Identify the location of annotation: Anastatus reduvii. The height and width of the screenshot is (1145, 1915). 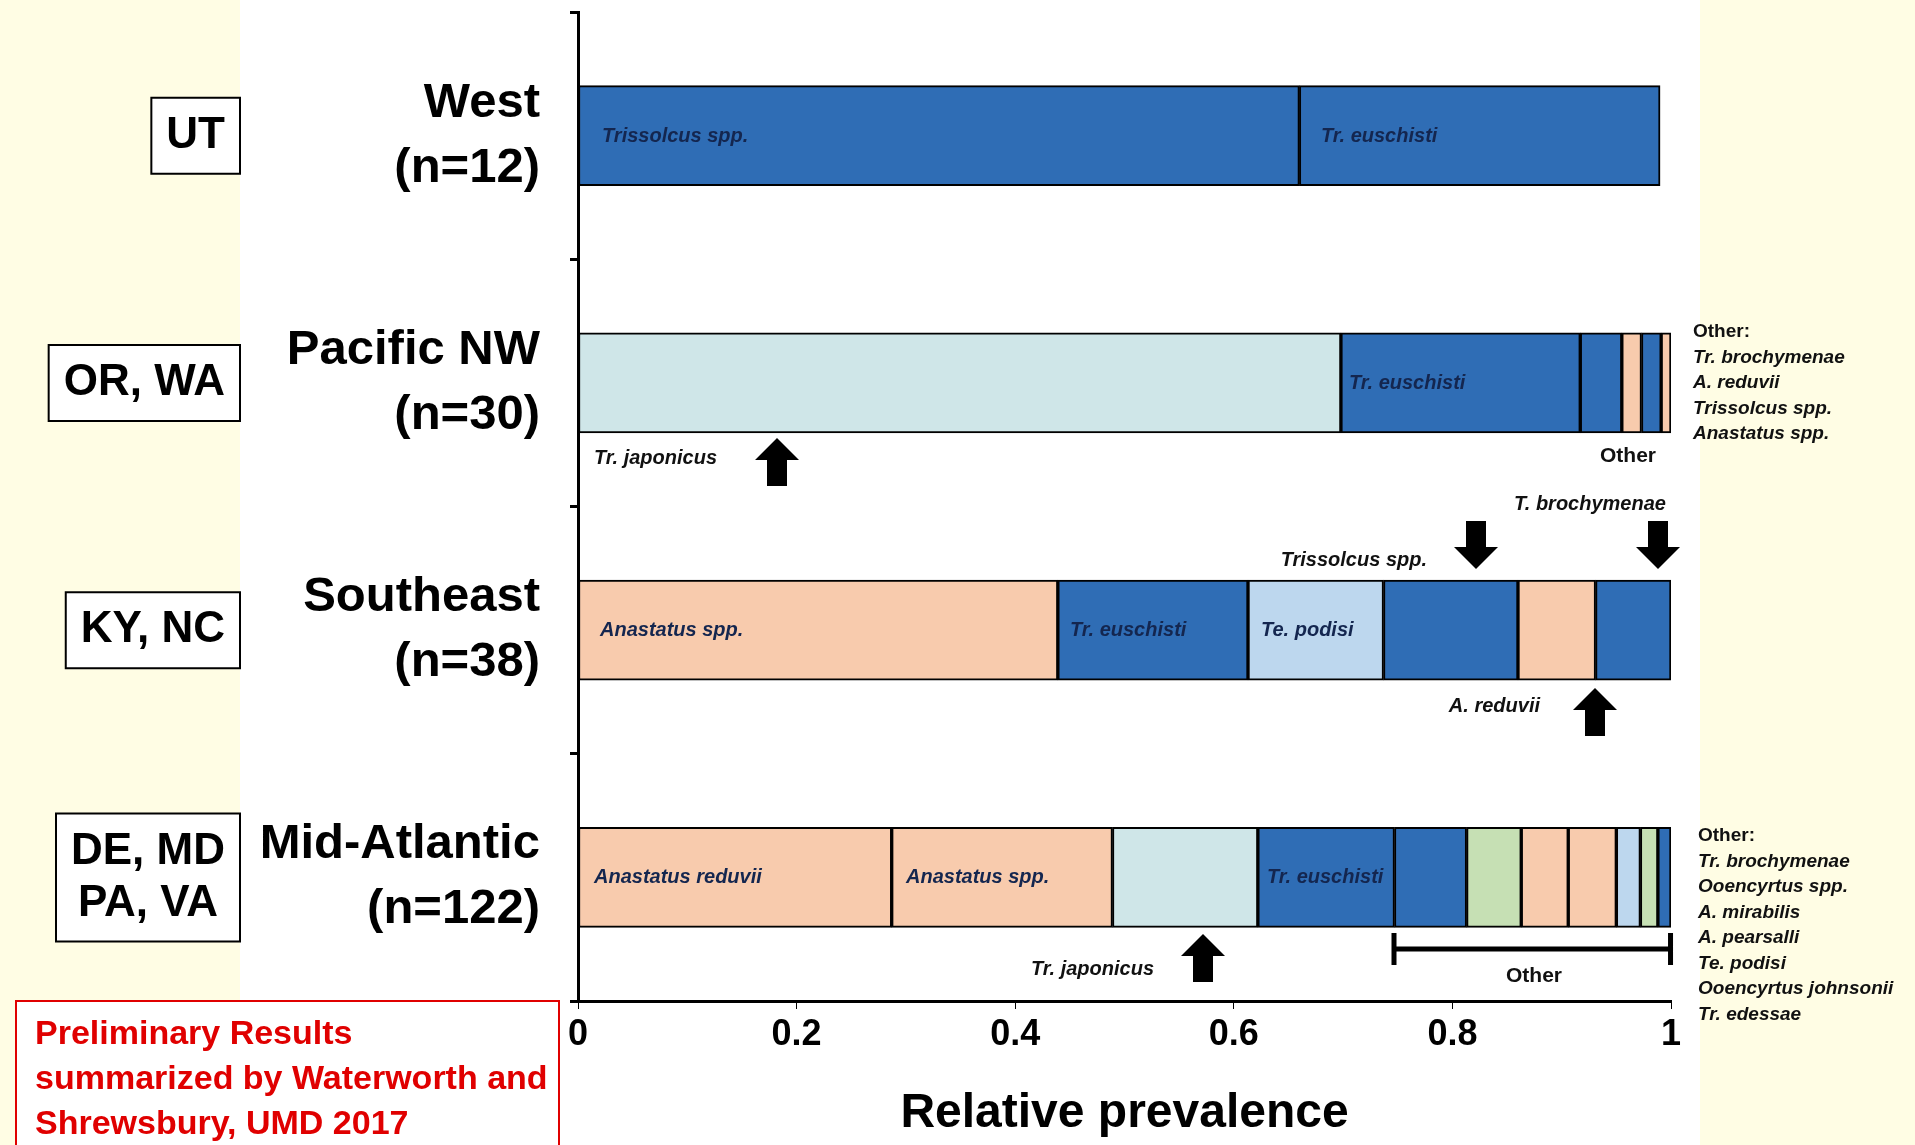
(678, 875).